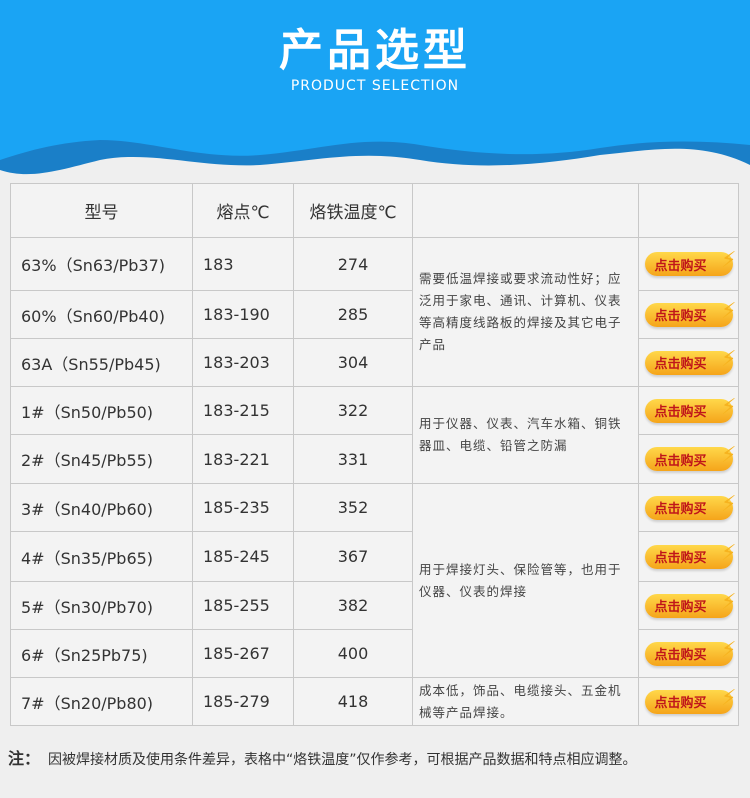 The width and height of the screenshot is (750, 798). What do you see at coordinates (525, 701) in the screenshot?
I see `usage-cell: 成本低，饰品、电缆接头、五金机械等产品焊接。` at bounding box center [525, 701].